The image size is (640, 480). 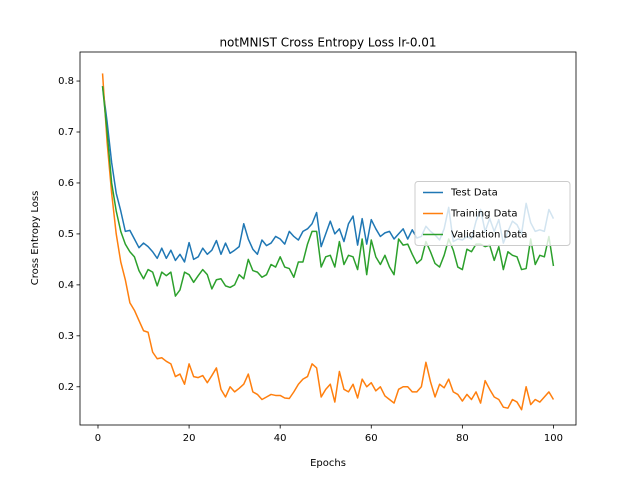 What do you see at coordinates (553, 438) in the screenshot?
I see `x-tick-label: 100` at bounding box center [553, 438].